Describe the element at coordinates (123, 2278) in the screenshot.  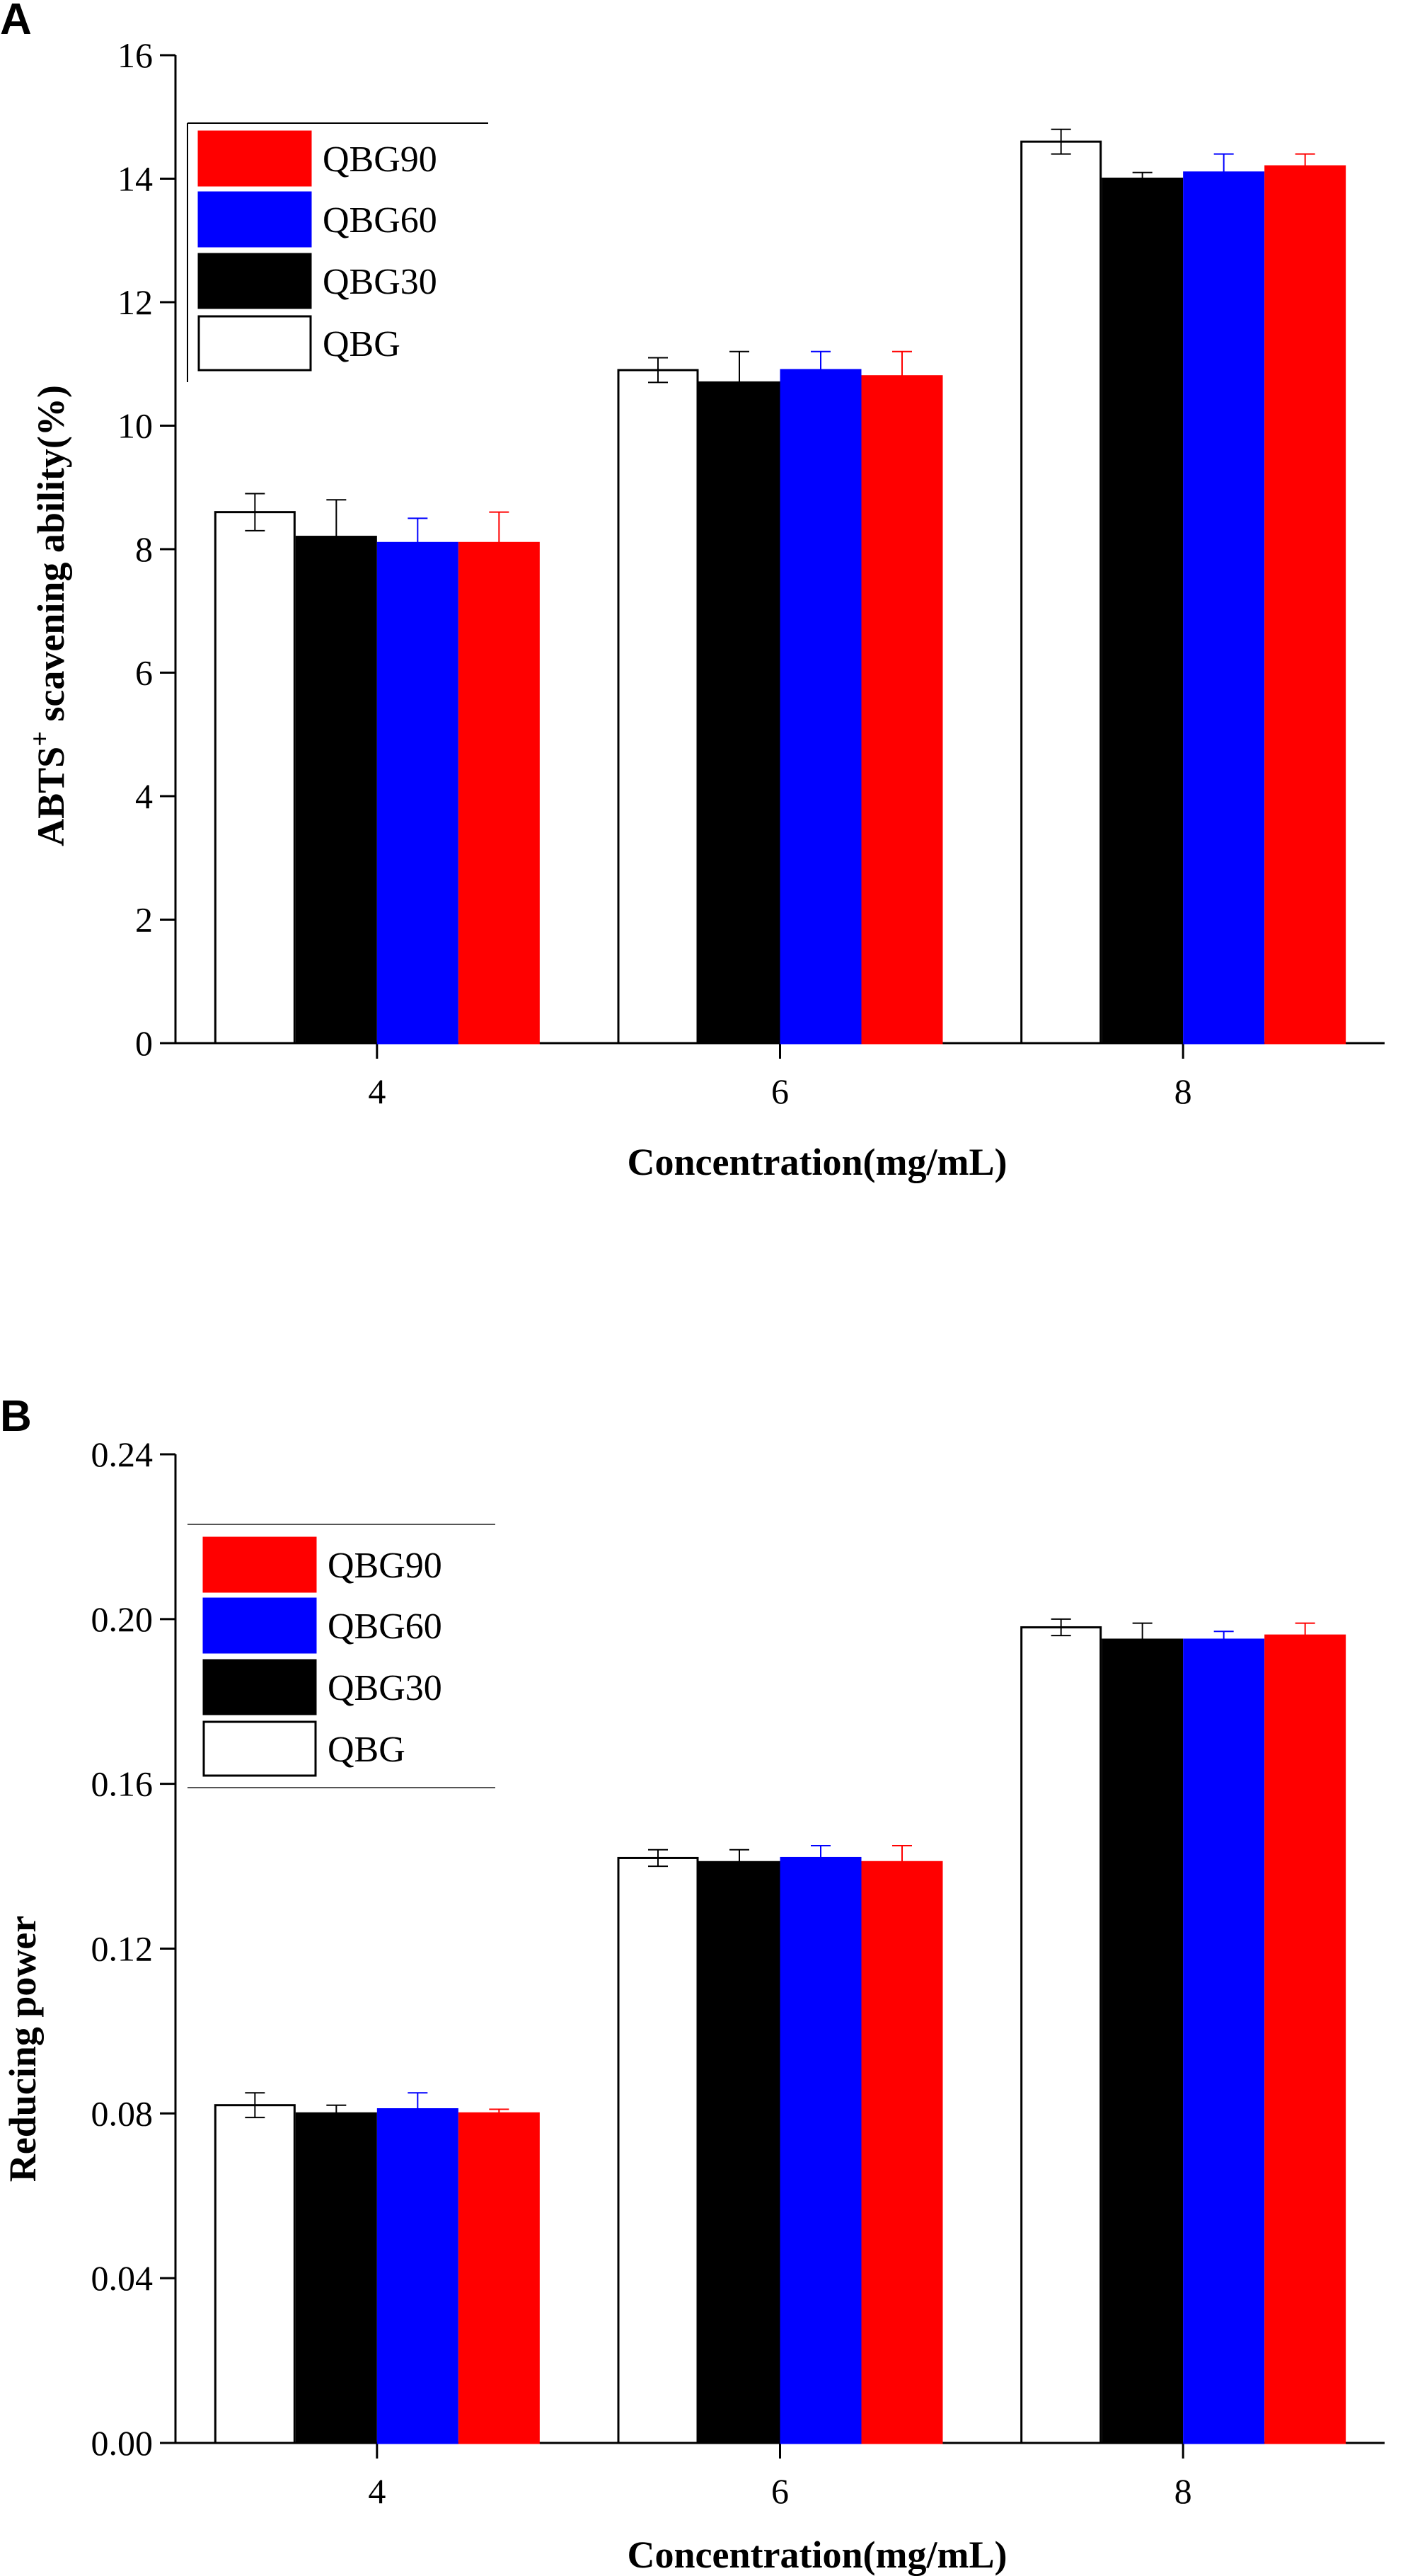
I see `y-tick-label: 0.04` at that location.